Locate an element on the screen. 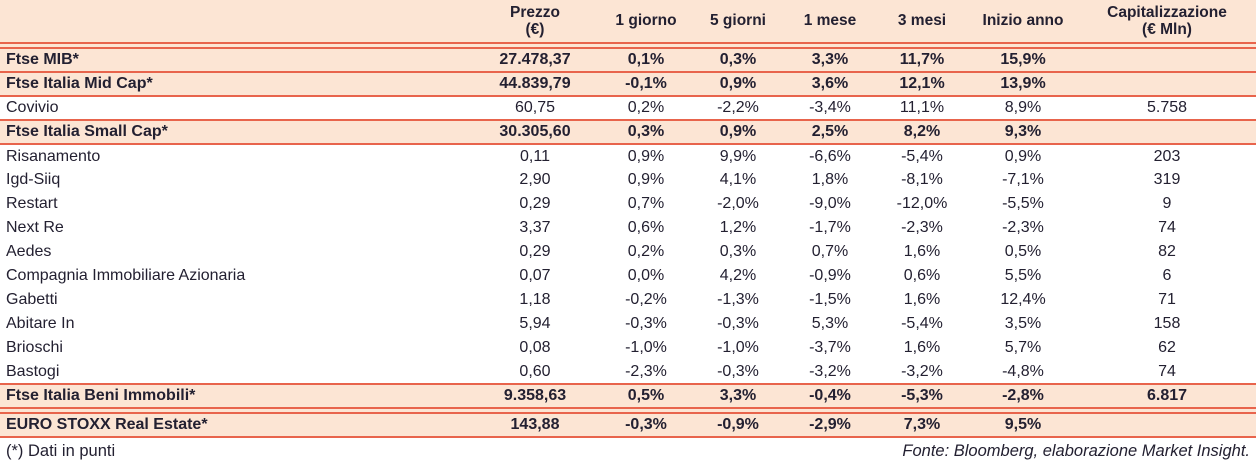  value-cell: 9,5% is located at coordinates (1023, 425).